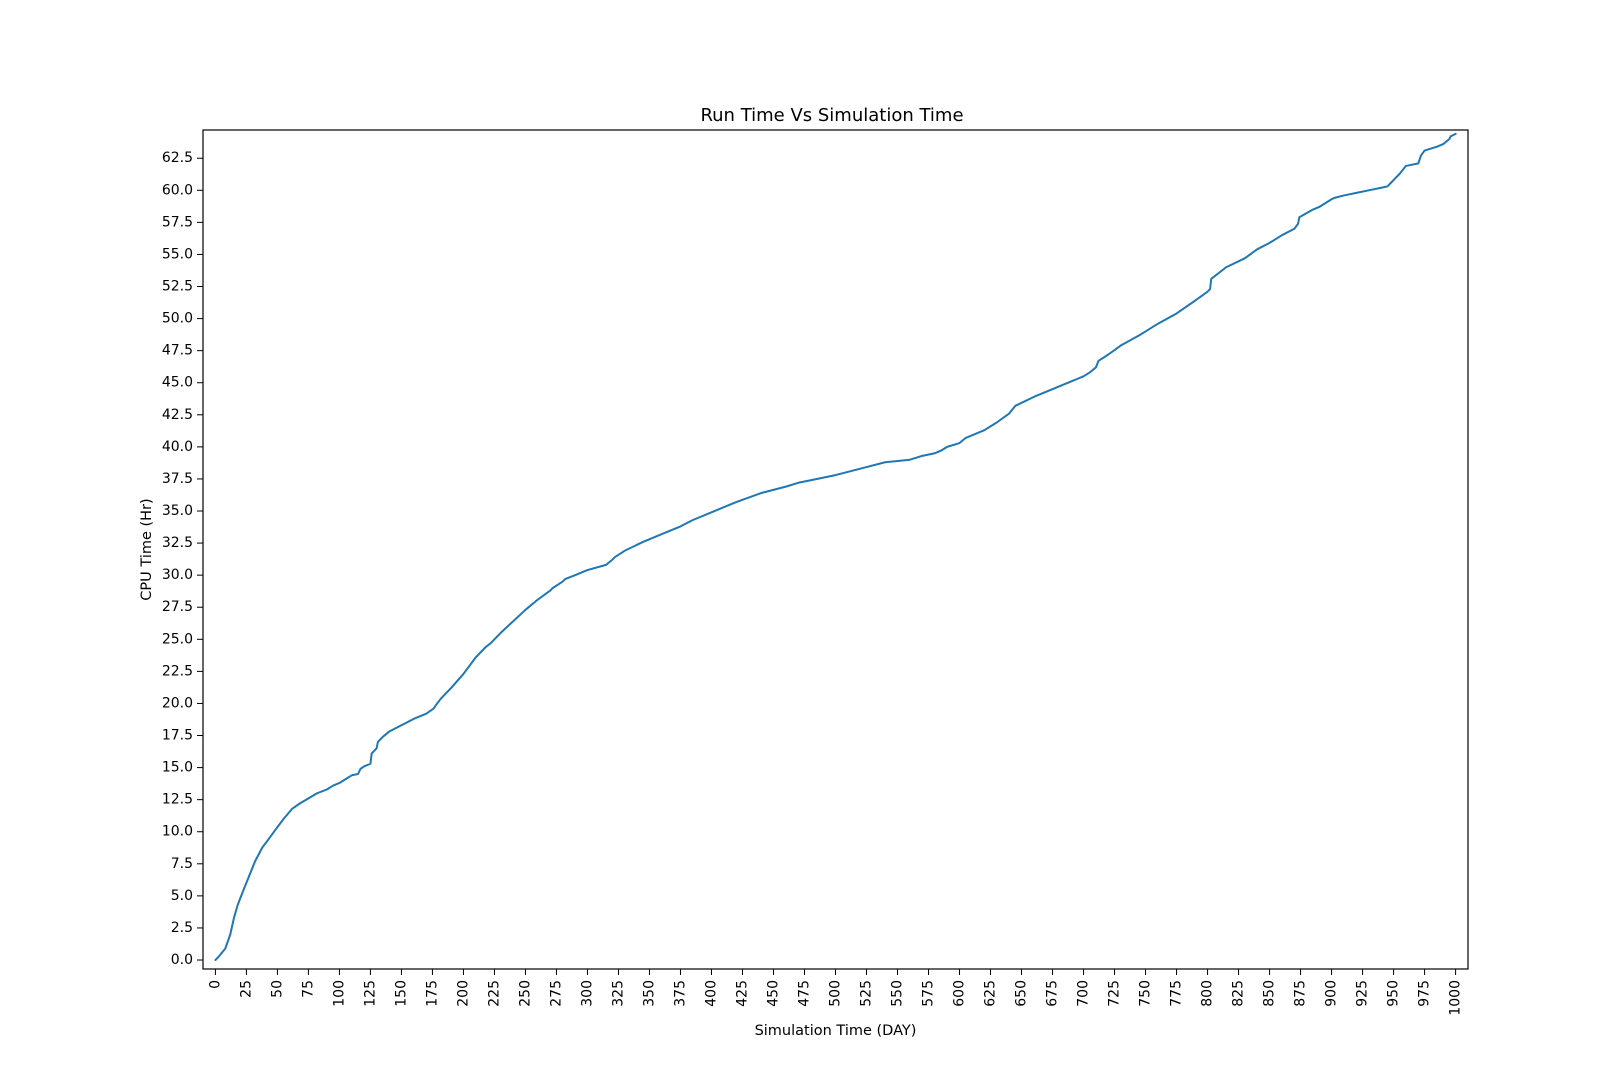  Describe the element at coordinates (1084, 993) in the screenshot. I see `x-tick-label: 700` at that location.